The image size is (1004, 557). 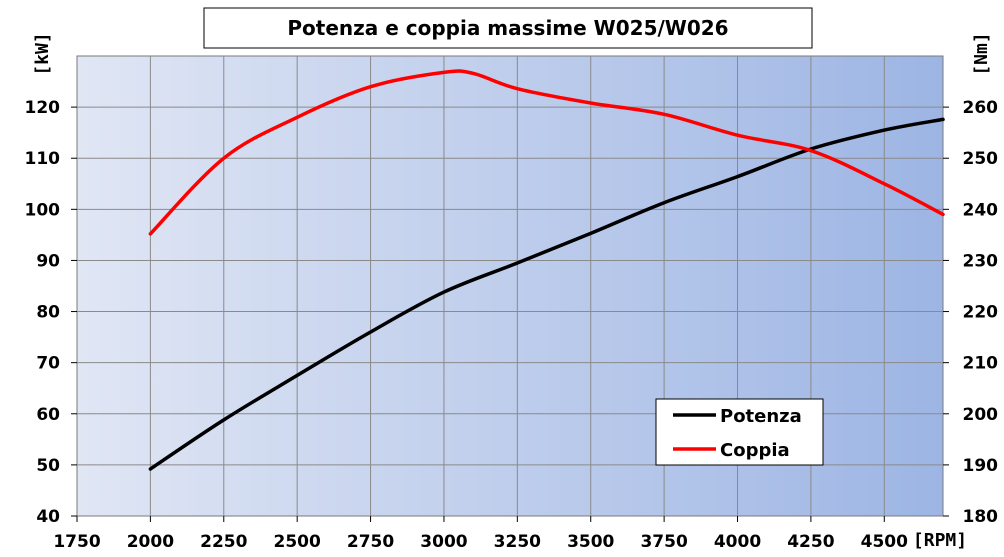 I want to click on y-right-tick-label: 240, so click(x=981, y=210).